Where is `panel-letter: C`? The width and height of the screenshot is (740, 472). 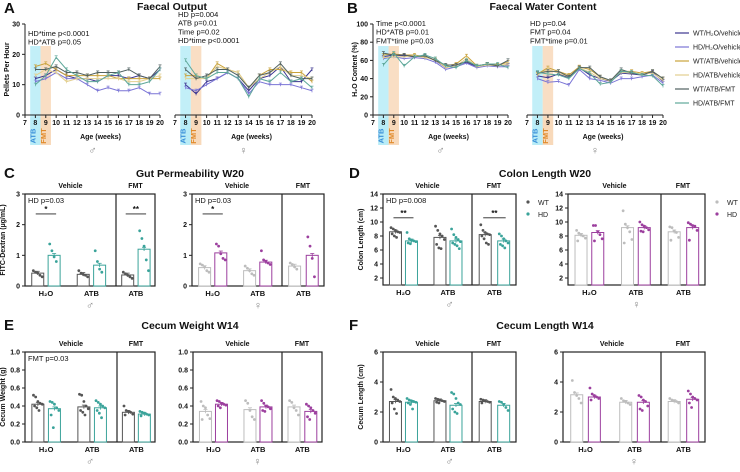
panel-letter: C is located at coordinates (9, 173).